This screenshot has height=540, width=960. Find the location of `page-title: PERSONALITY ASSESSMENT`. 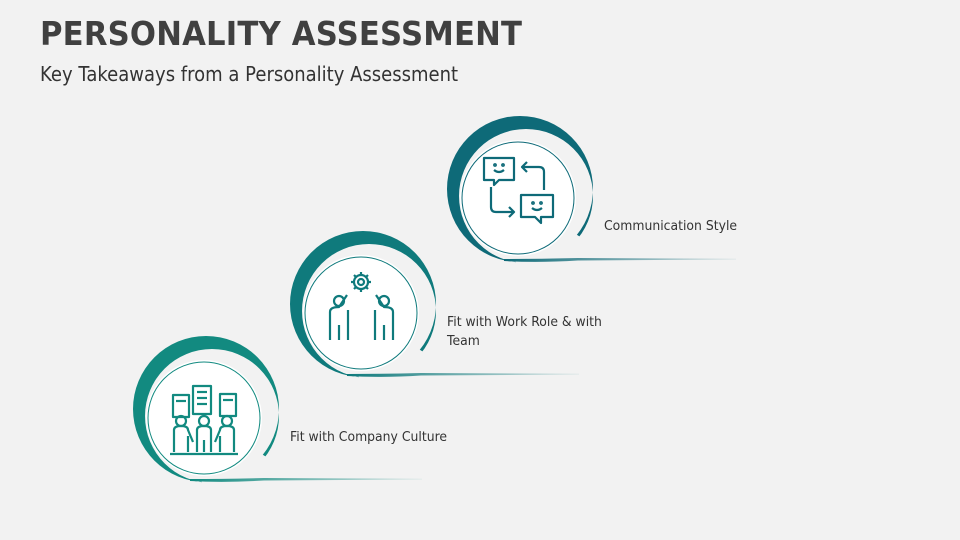

page-title: PERSONALITY ASSESSMENT is located at coordinates (281, 33).